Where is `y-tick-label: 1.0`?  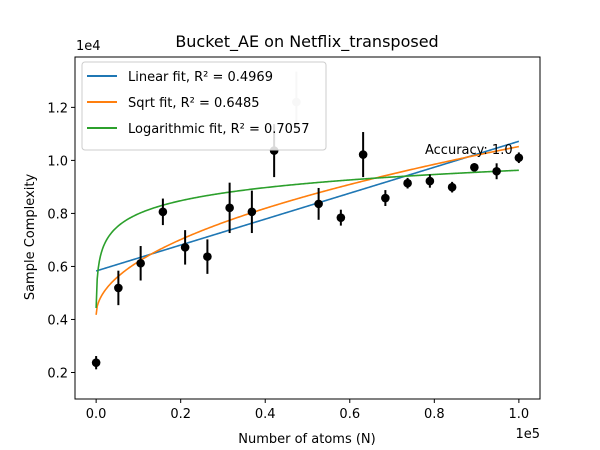 y-tick-label: 1.0 is located at coordinates (57, 161).